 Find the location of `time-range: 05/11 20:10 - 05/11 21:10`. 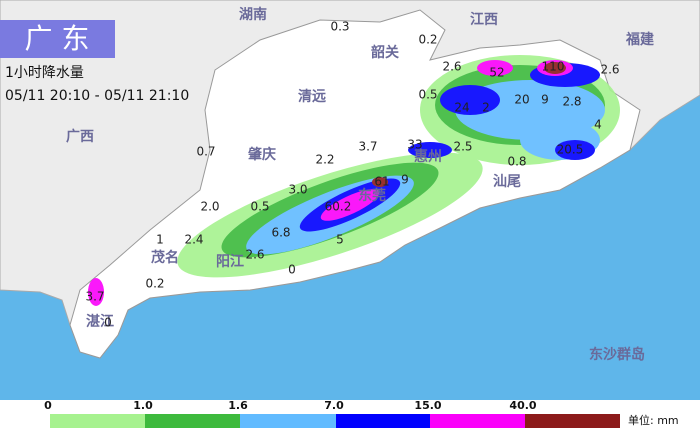

time-range: 05/11 20:10 - 05/11 21:10 is located at coordinates (97, 96).